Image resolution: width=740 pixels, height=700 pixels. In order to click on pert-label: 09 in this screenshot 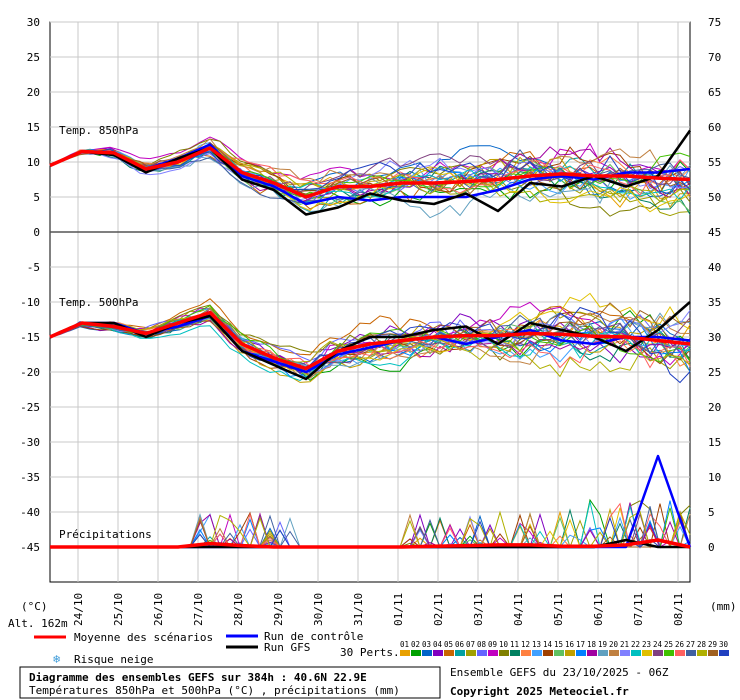, I will do `click(492, 644)`.